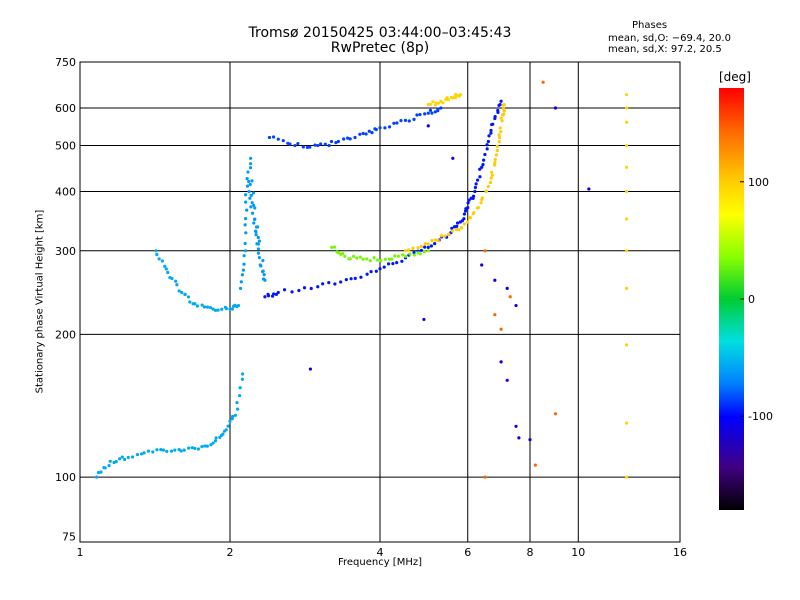 The width and height of the screenshot is (800, 600). What do you see at coordinates (530, 552) in the screenshot?
I see `x-tick-label: 8` at bounding box center [530, 552].